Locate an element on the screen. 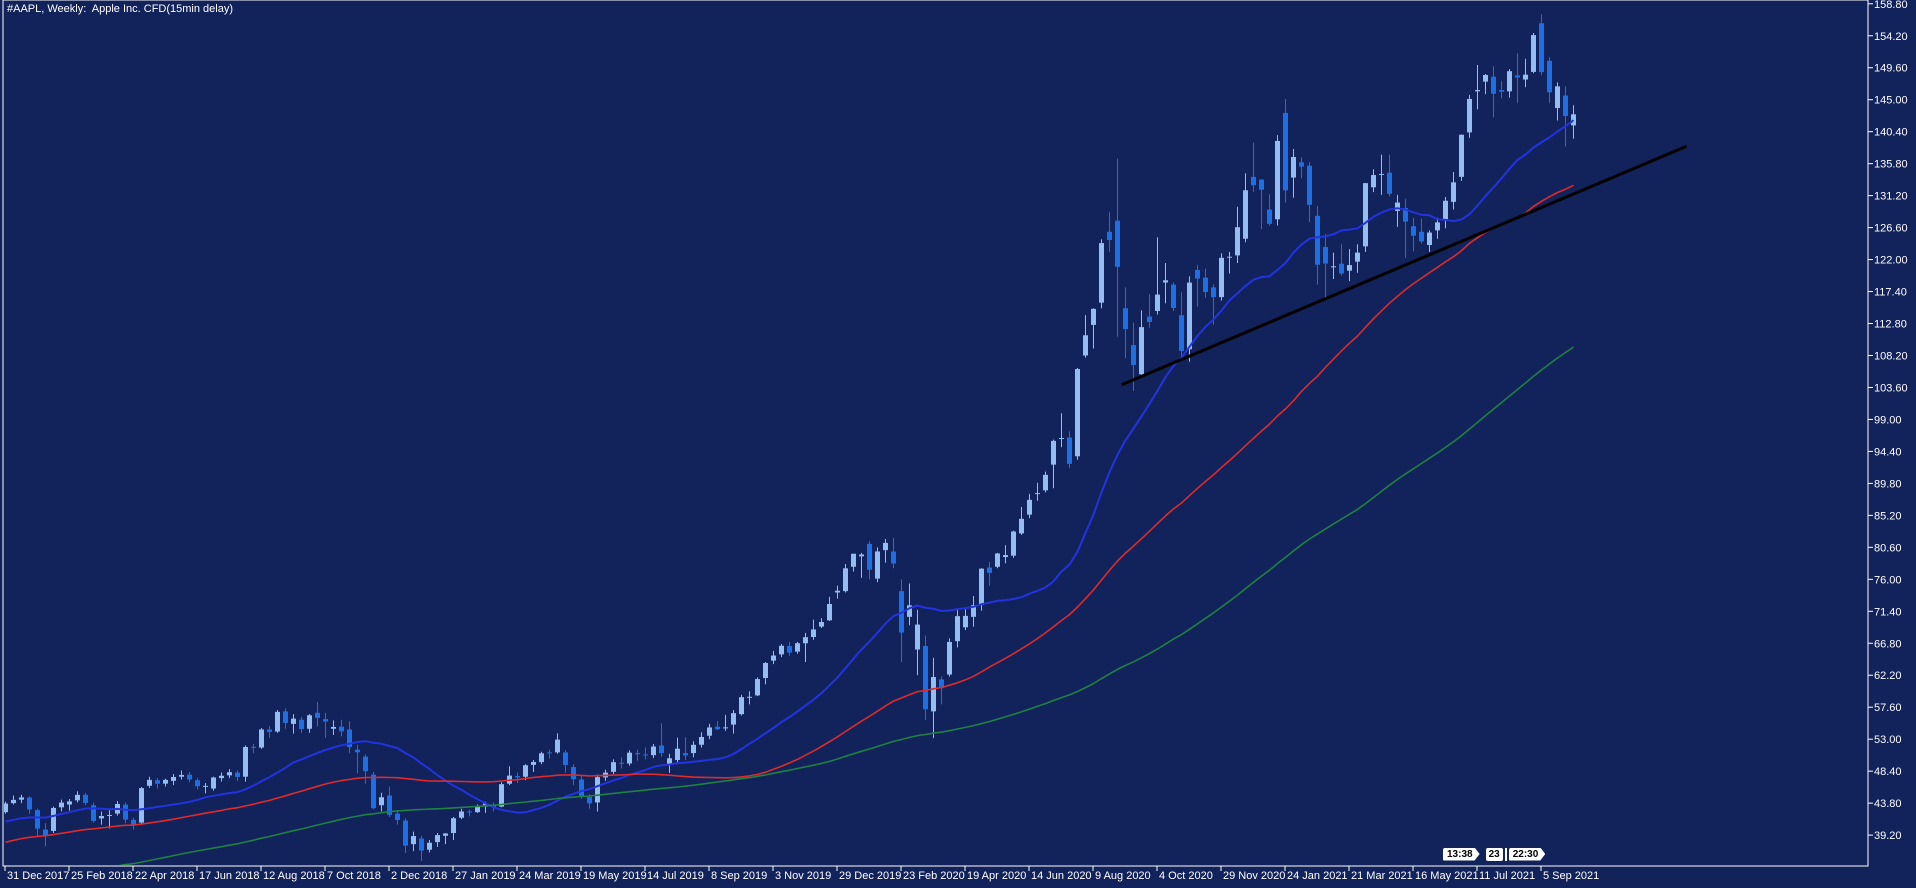 The image size is (1916, 888). time-label: 24 Mar 2019 is located at coordinates (550, 876).